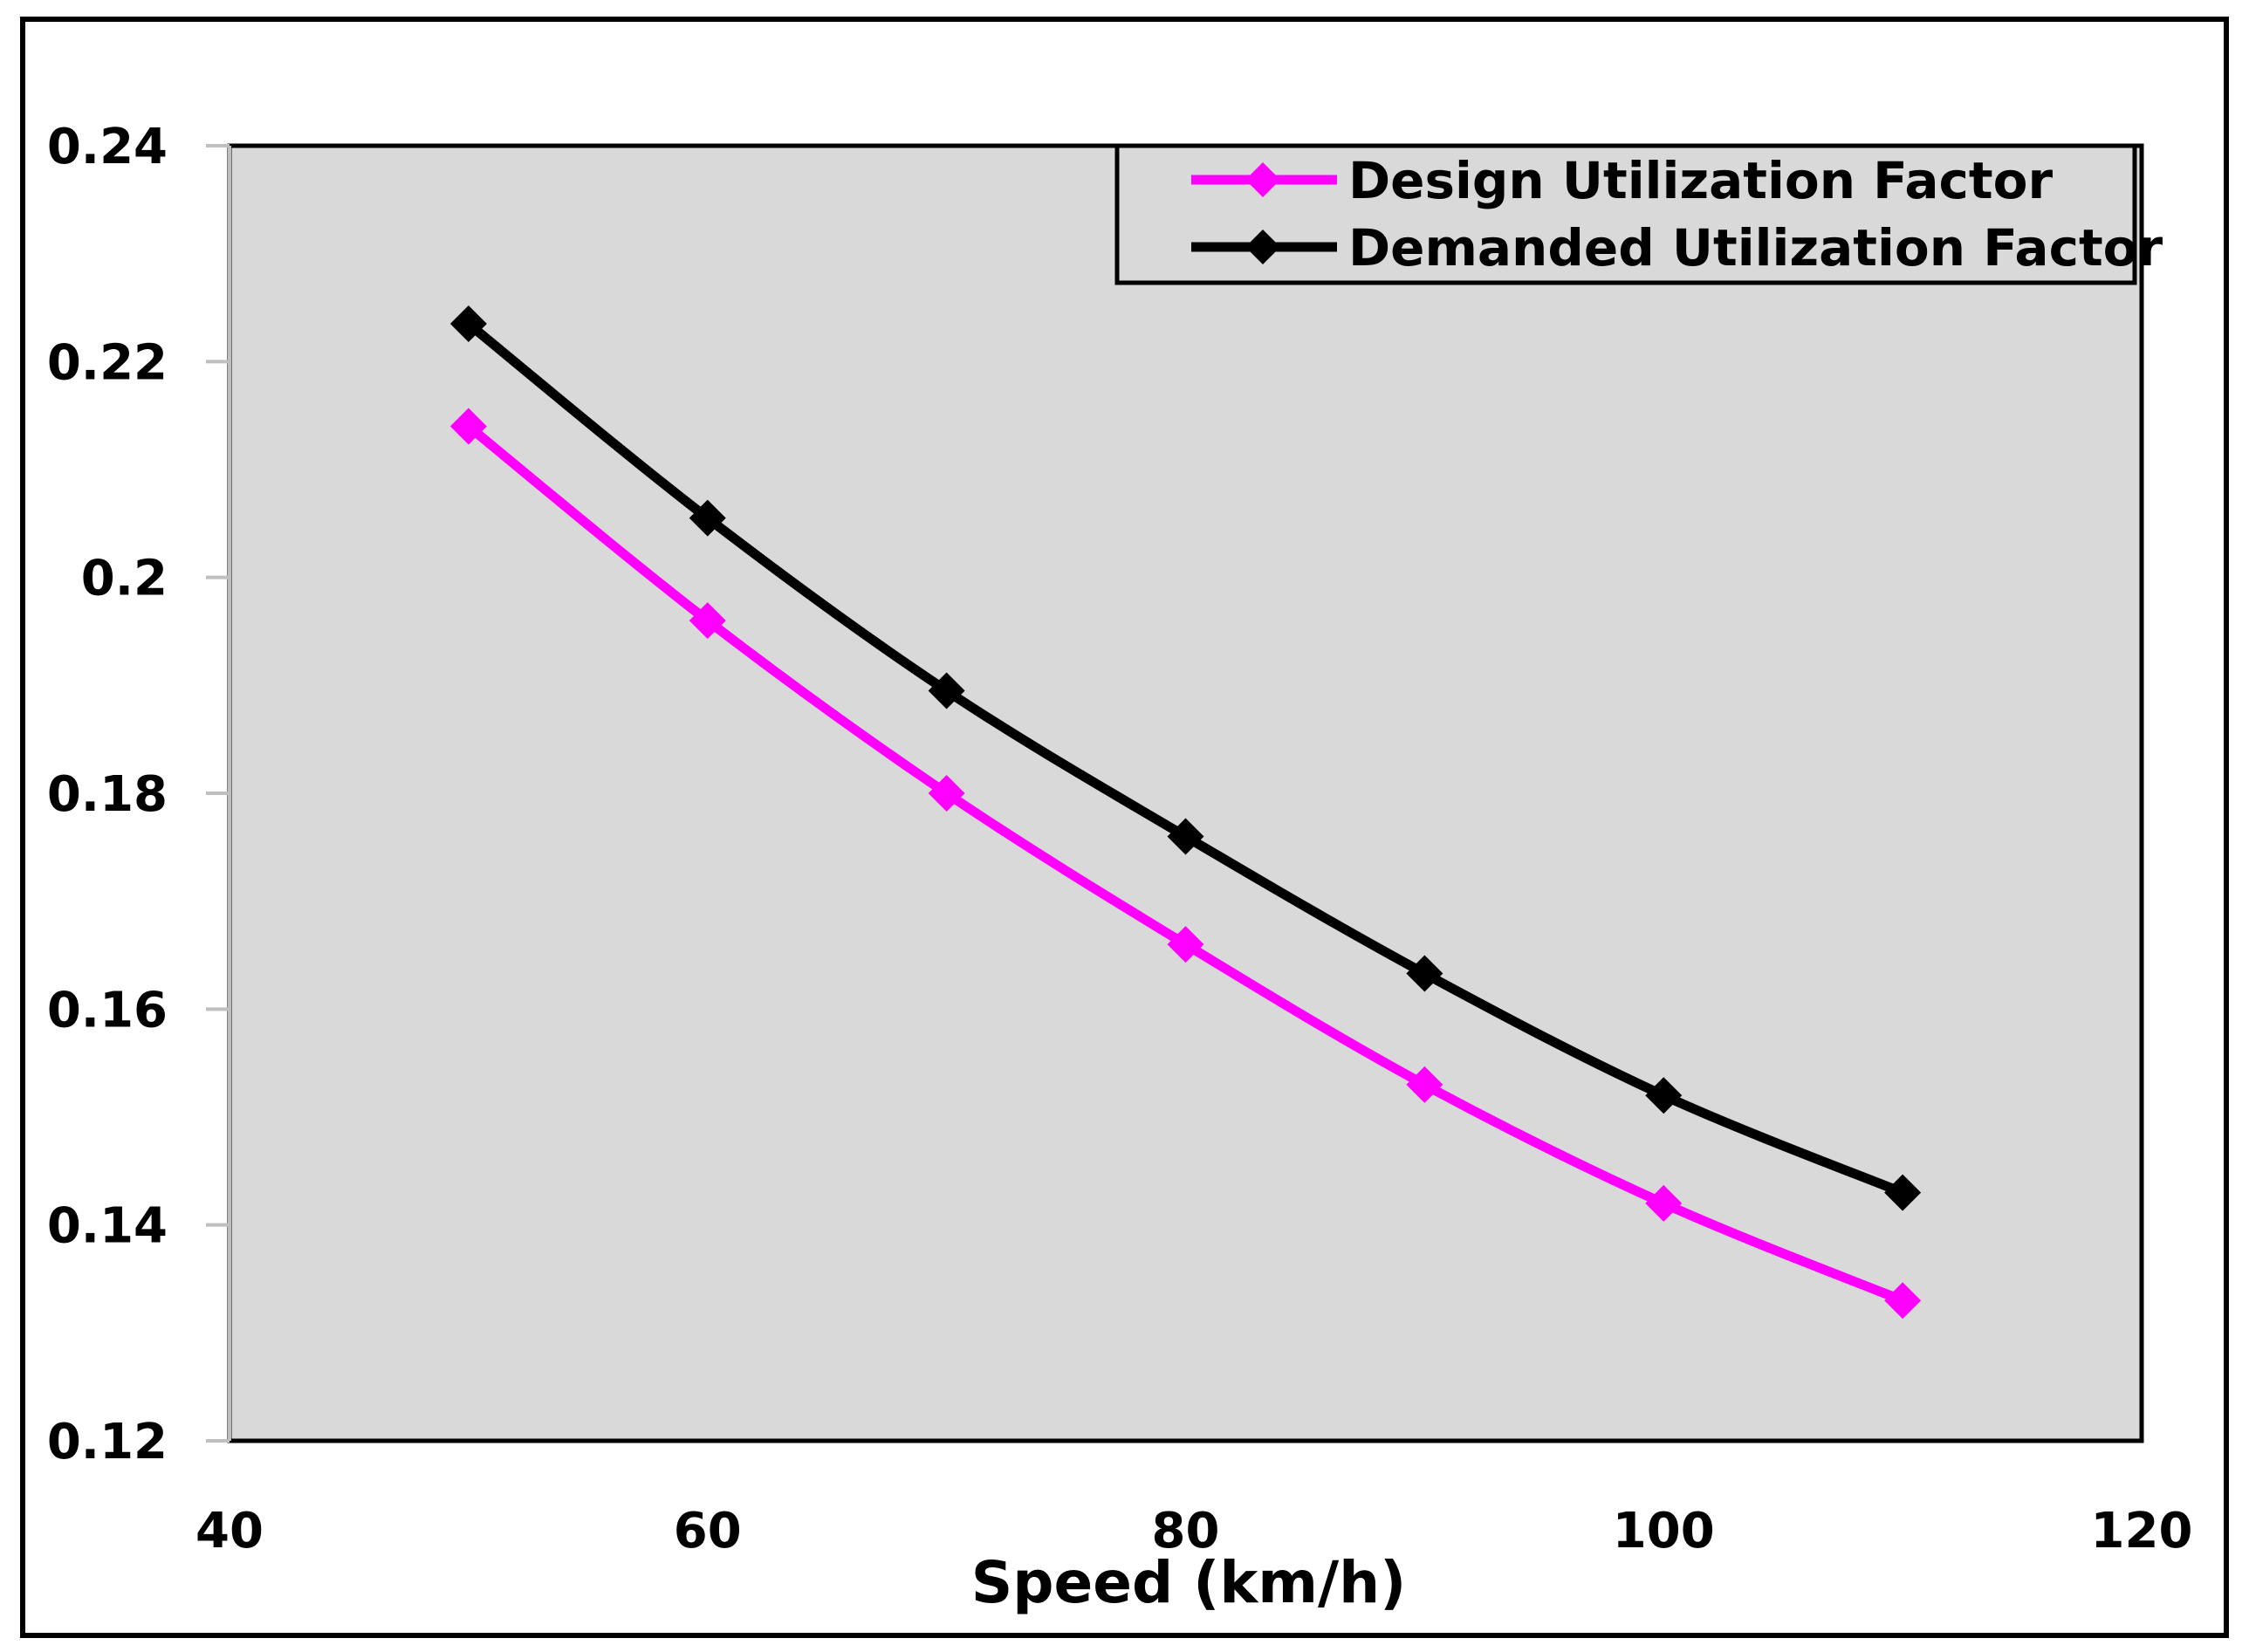 The image size is (2249, 1652). What do you see at coordinates (708, 1531) in the screenshot?
I see `x-tick-label: 60` at bounding box center [708, 1531].